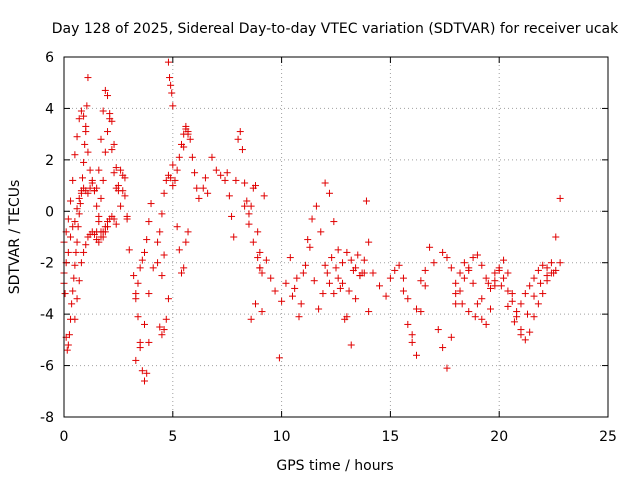 The width and height of the screenshot is (640, 480). Describe the element at coordinates (499, 437) in the screenshot. I see `x-tick-label: 20` at that location.